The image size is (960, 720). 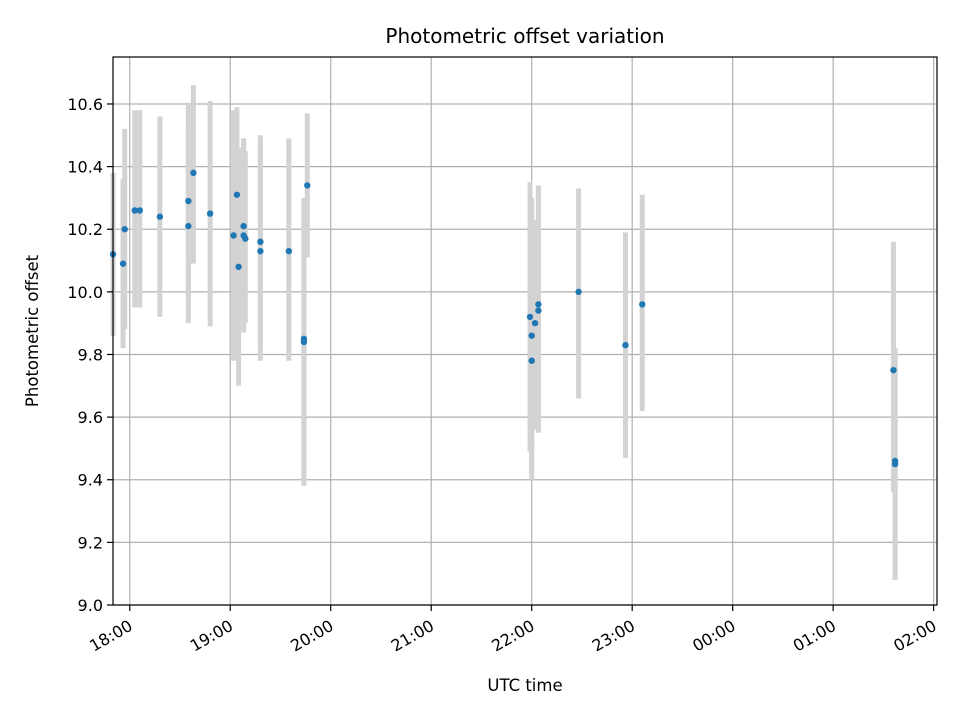 What do you see at coordinates (32, 330) in the screenshot?
I see `y-axis-title: Photometric offset` at bounding box center [32, 330].